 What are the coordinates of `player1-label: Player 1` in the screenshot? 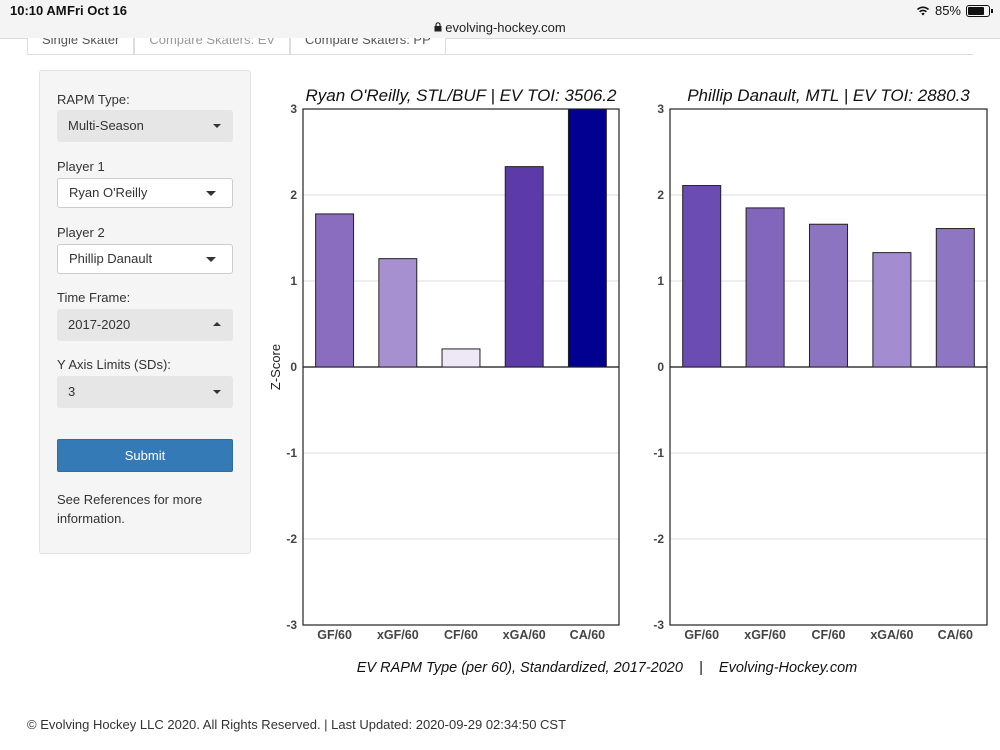 It's located at (81, 166).